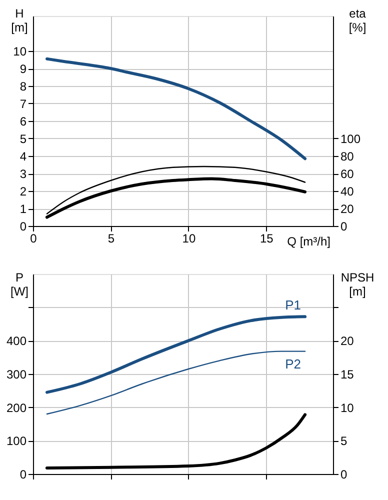 This screenshot has width=388, height=500. What do you see at coordinates (19, 20) in the screenshot?
I see `y-axis-title: H [m]` at bounding box center [19, 20].